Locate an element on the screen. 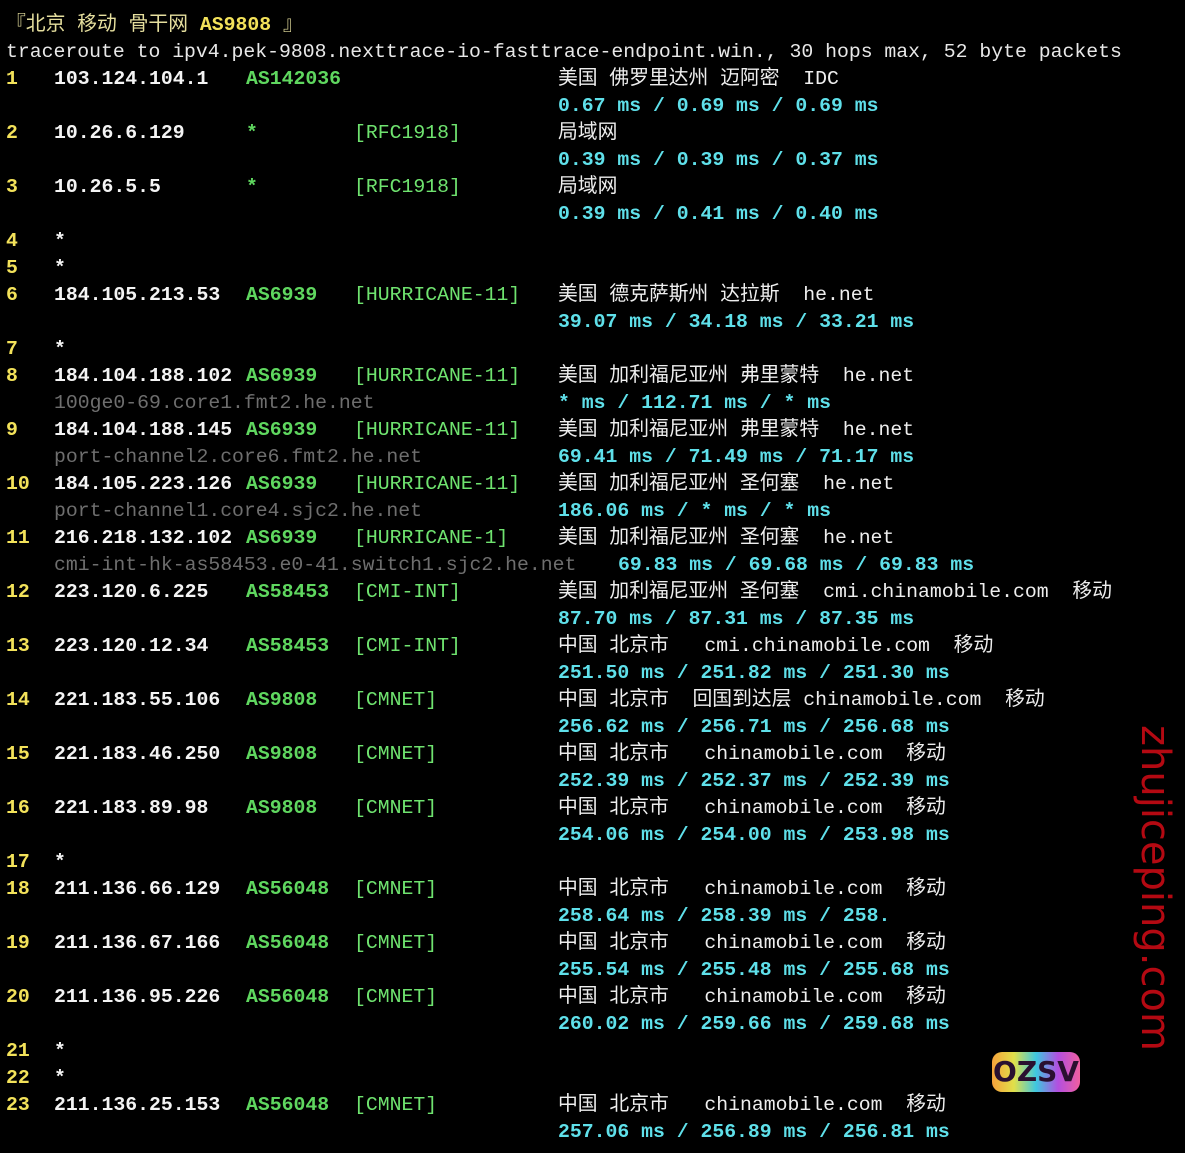 The width and height of the screenshot is (1185, 1153). hop-row: 3 10.26.5.5 * [RFC1918] 局域网 is located at coordinates (592, 187).